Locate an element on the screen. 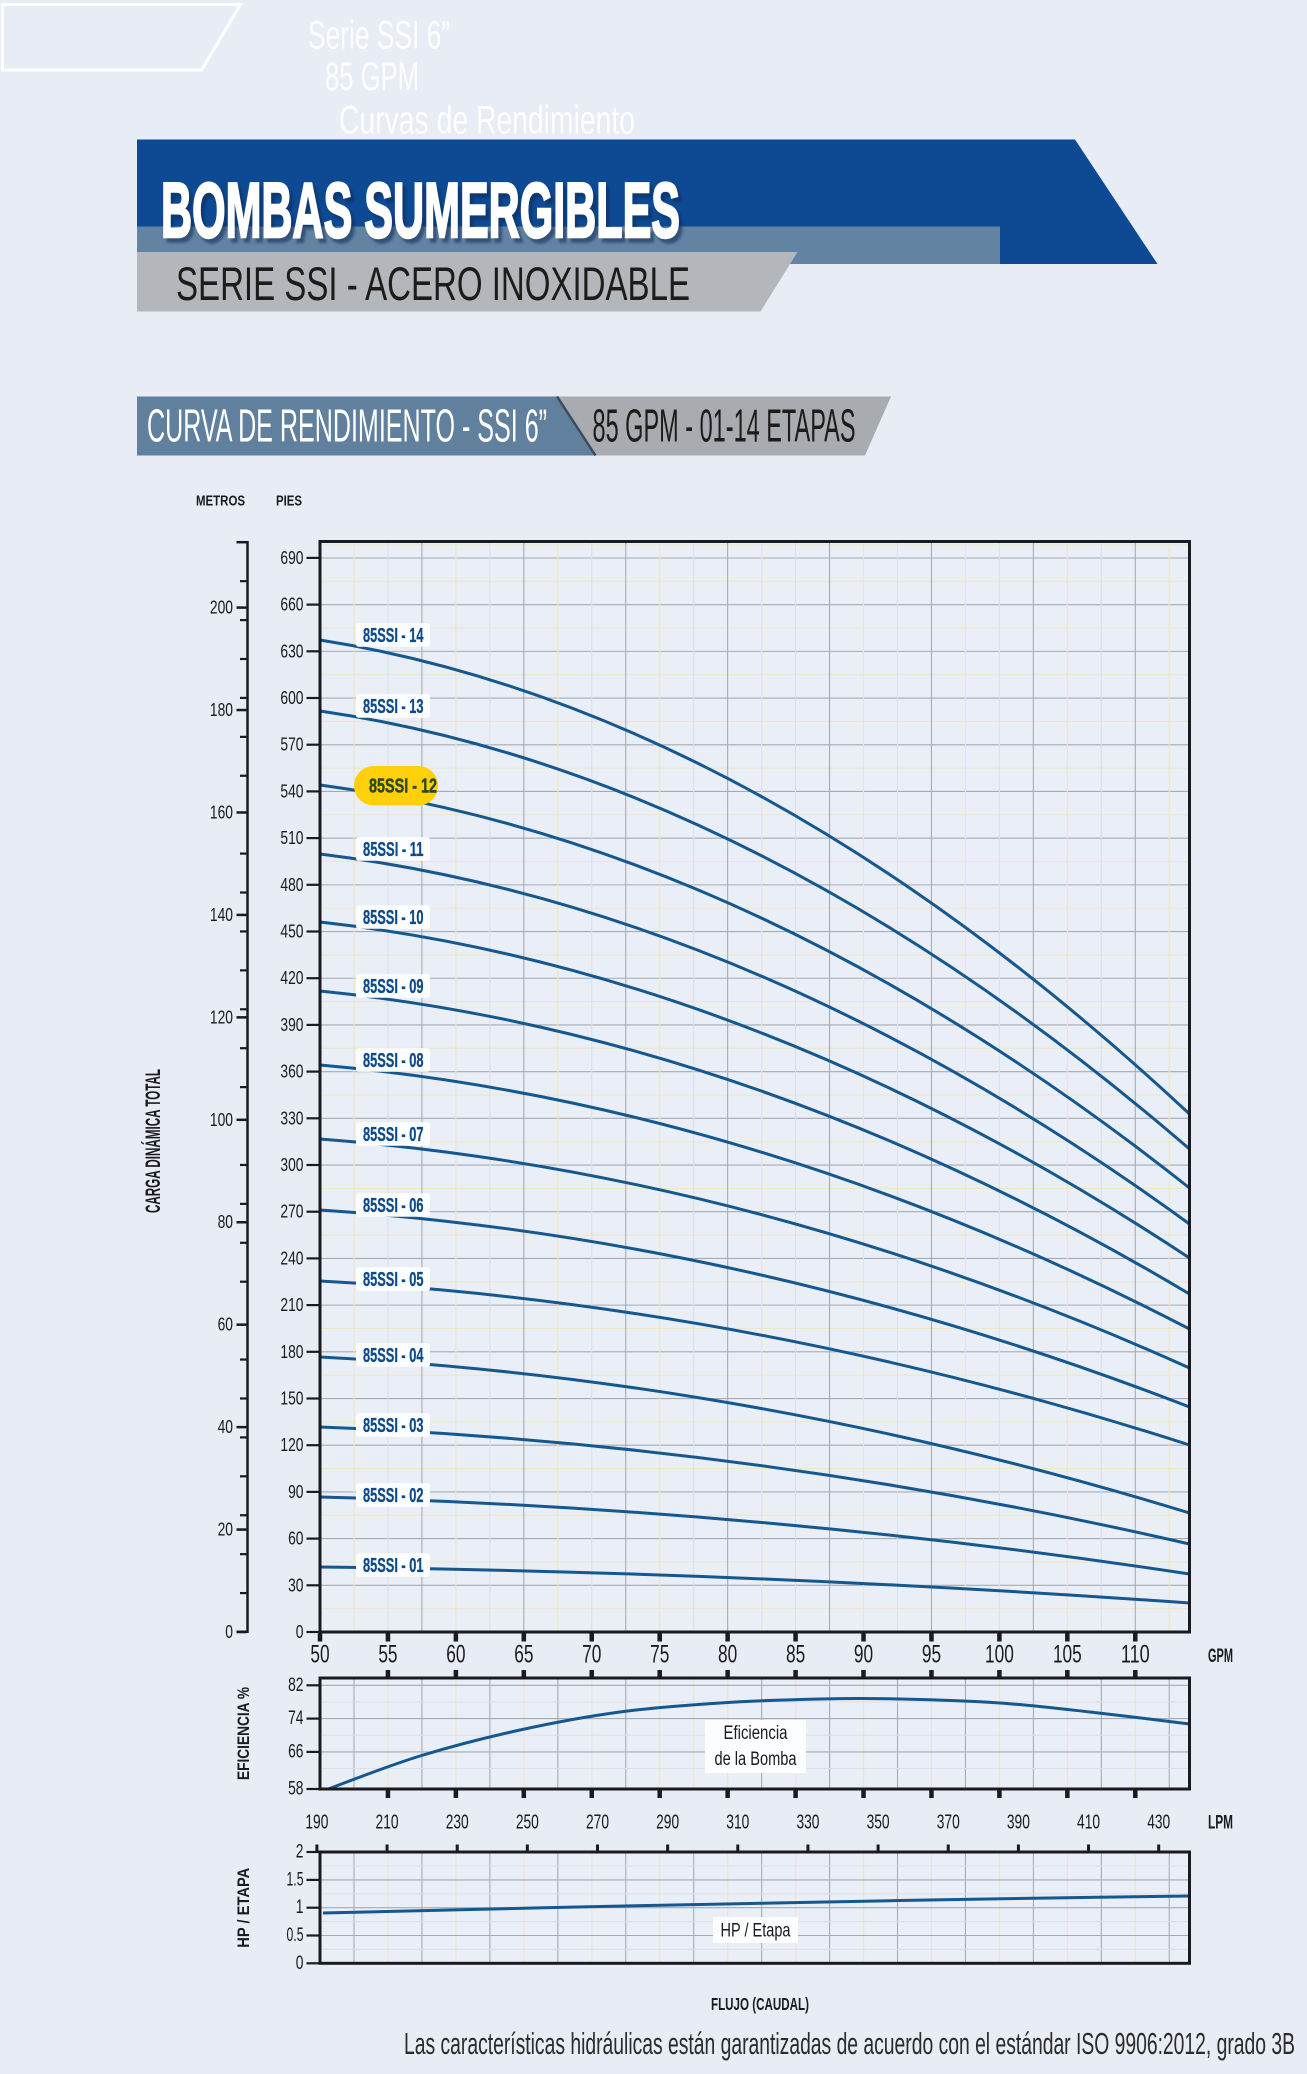 The width and height of the screenshot is (1307, 2074). svg-text: CARGA DINÁMICA TOTAL is located at coordinates (153, 1141).